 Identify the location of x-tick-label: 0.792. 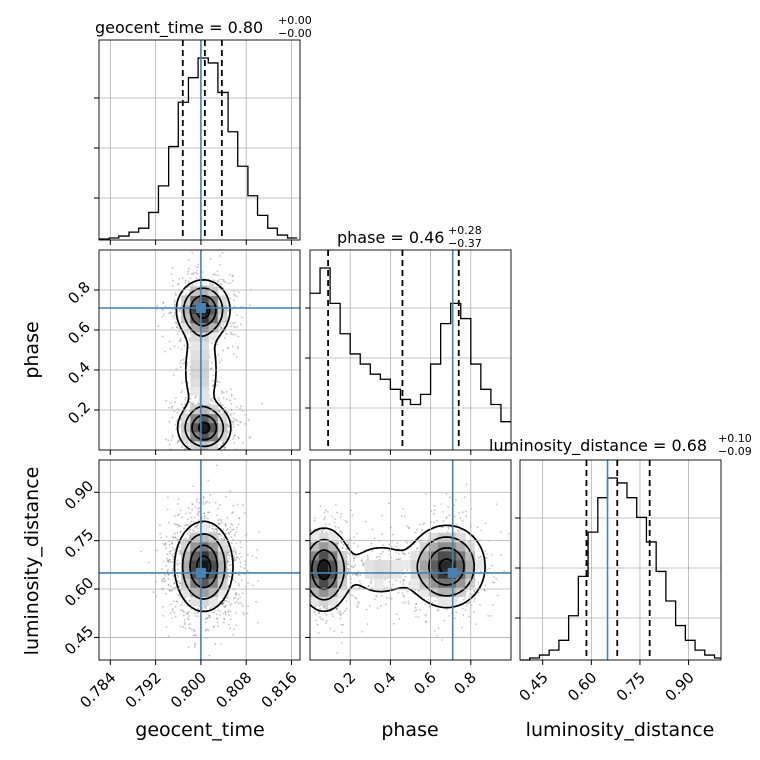
(143, 689).